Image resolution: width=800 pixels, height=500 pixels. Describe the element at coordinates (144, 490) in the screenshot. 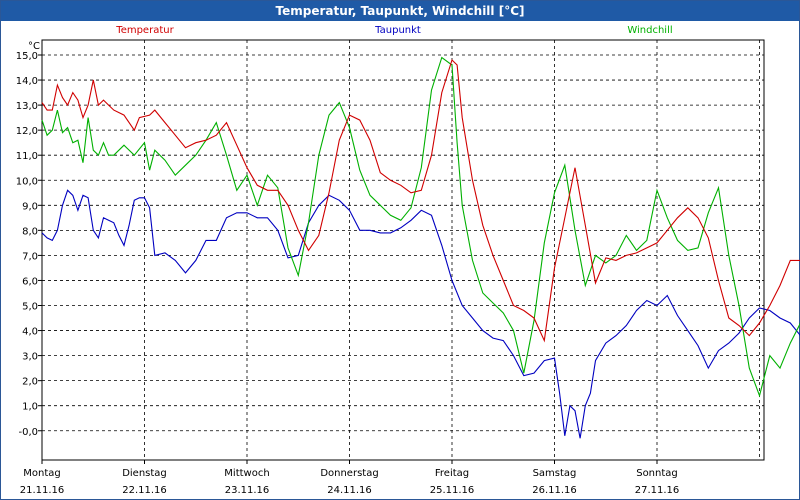

I see `x-tick-date: 22.11.16` at that location.